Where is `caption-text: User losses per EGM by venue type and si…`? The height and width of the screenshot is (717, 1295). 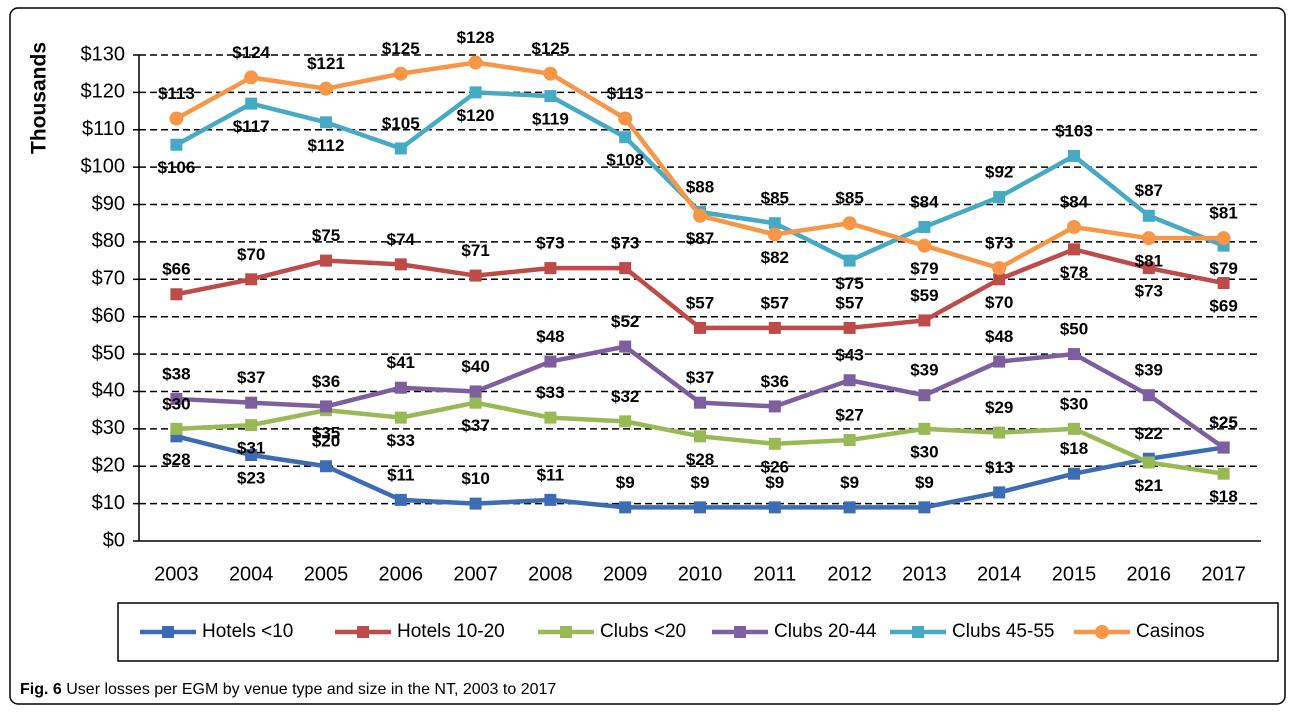
caption-text: User losses per EGM by venue type and si… is located at coordinates (311, 689).